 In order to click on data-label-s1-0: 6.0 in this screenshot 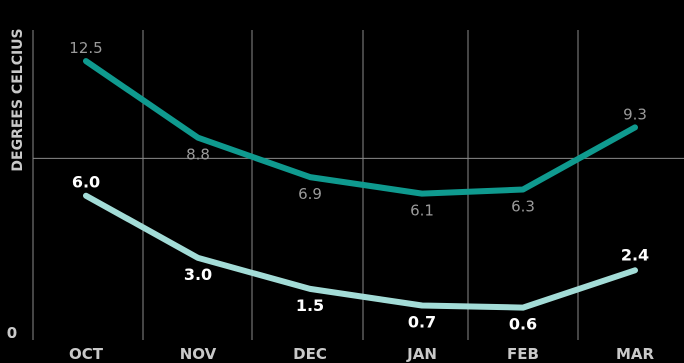, I will do `click(86, 182)`.